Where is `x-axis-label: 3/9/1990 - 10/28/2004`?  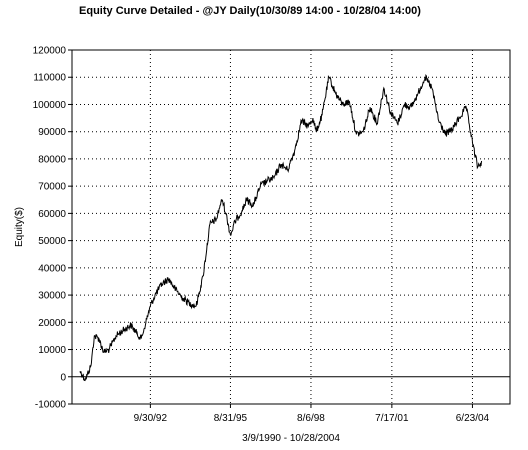
x-axis-label: 3/9/1990 - 10/28/2004 is located at coordinates (291, 438).